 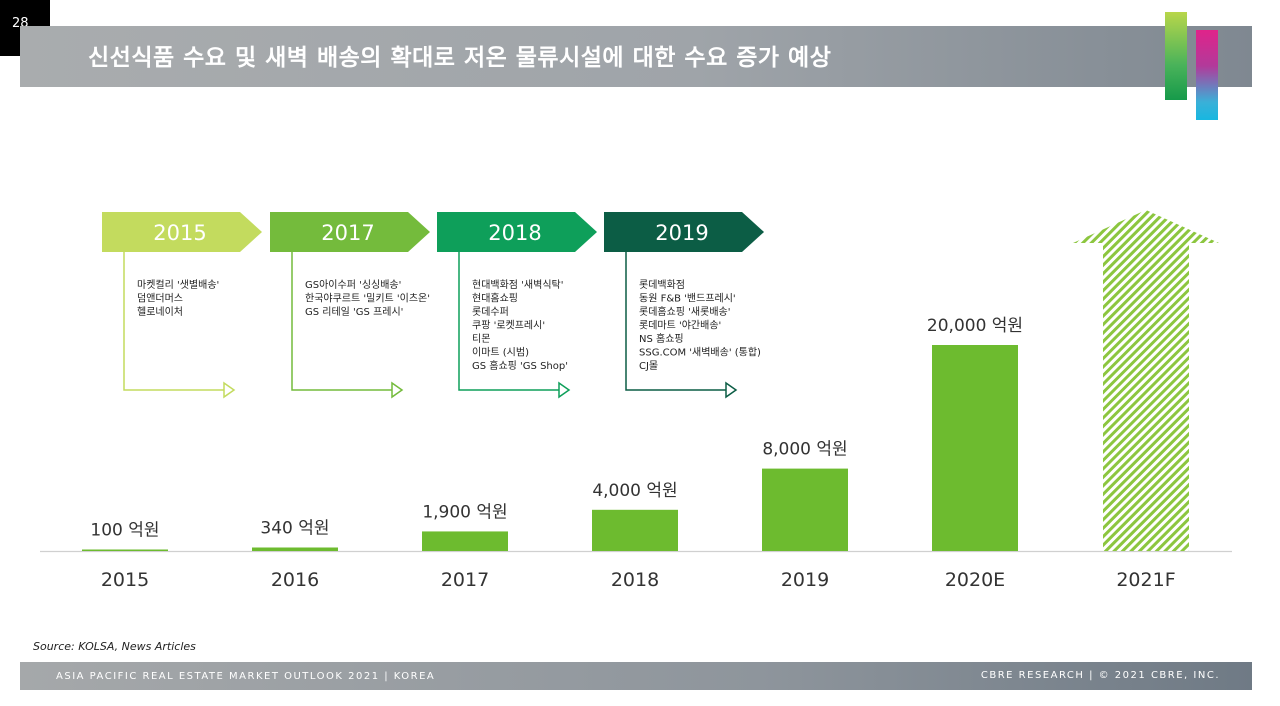 I want to click on x-tick-2020E: 2020E, so click(x=975, y=580).